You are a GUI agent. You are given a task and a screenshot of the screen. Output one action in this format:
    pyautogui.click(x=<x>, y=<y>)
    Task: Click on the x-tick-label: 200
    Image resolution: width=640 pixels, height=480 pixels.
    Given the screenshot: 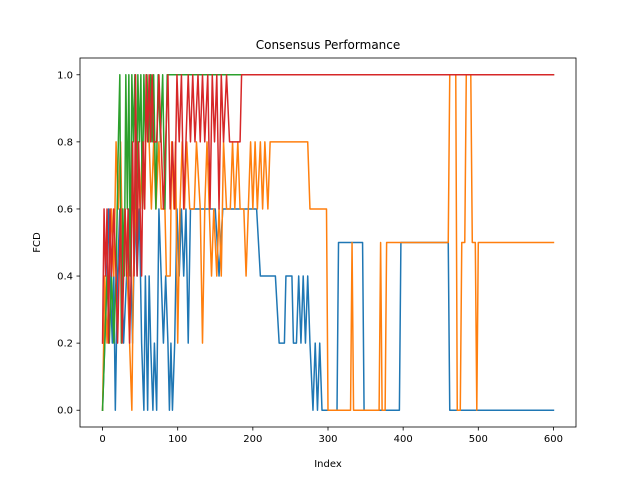 What is the action you would take?
    pyautogui.click(x=252, y=439)
    